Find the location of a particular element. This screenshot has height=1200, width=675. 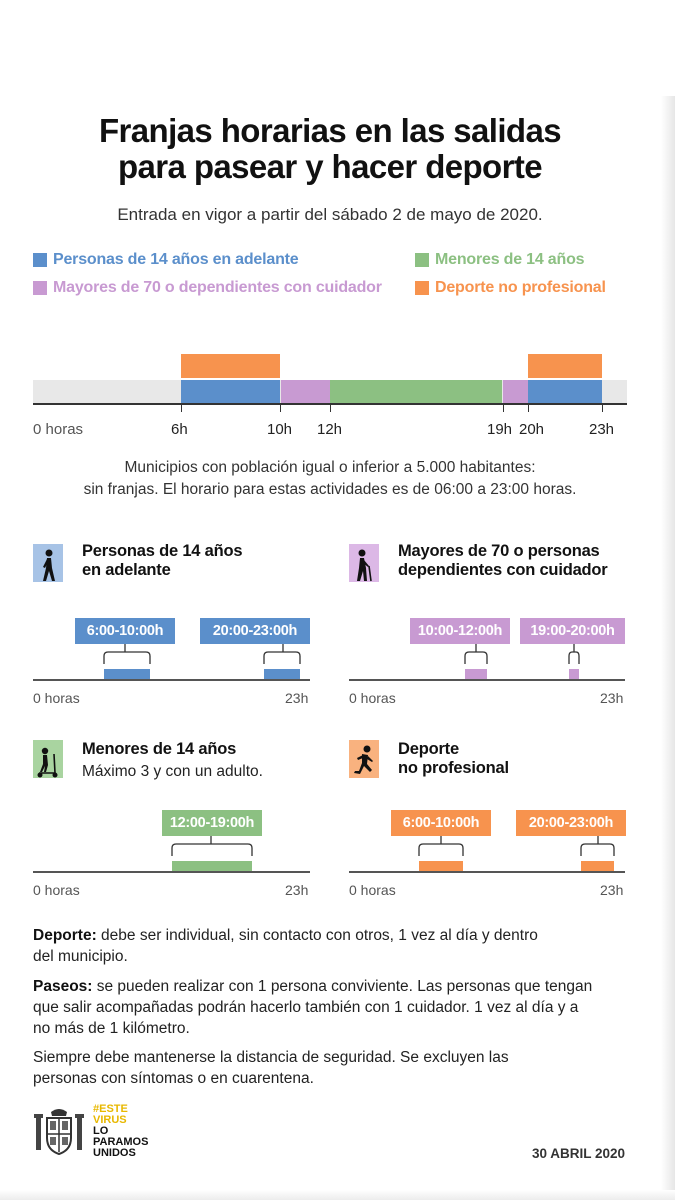

timeline-adults-evening is located at coordinates (565, 392).